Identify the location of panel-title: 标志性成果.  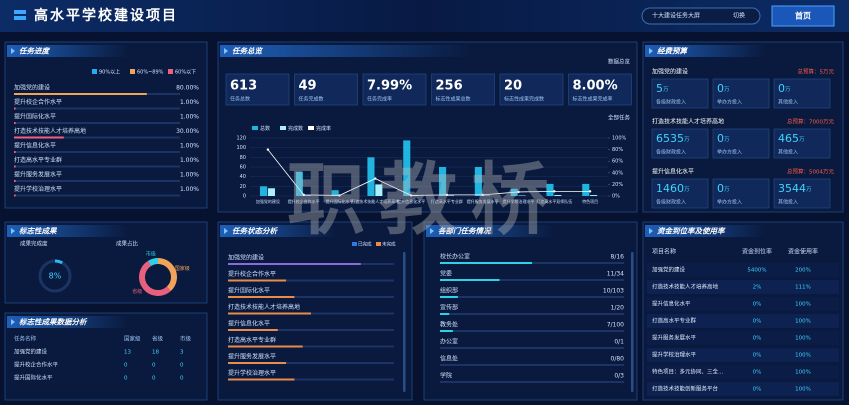
(38, 231).